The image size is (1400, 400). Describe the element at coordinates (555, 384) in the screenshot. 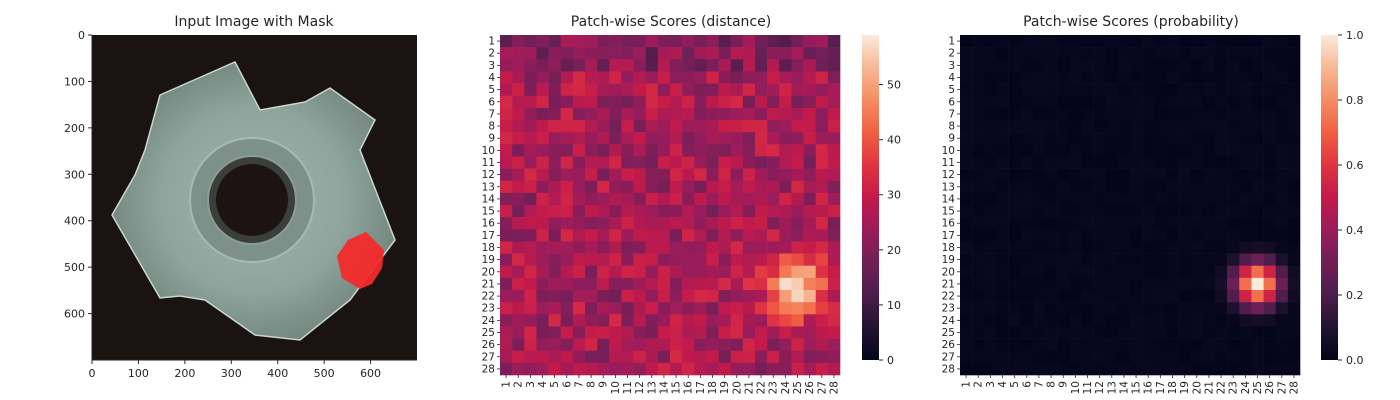

I see `col-label: 5` at that location.